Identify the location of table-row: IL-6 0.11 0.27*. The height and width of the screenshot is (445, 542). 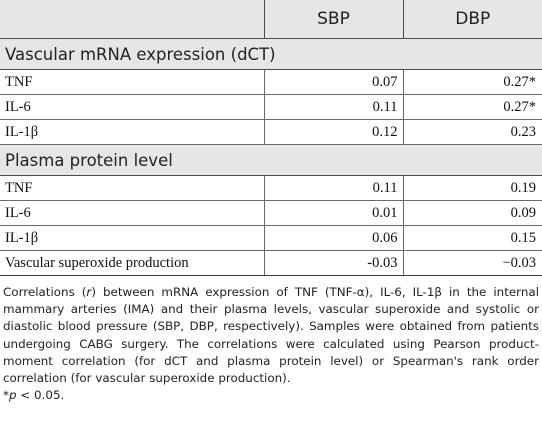
(271, 107).